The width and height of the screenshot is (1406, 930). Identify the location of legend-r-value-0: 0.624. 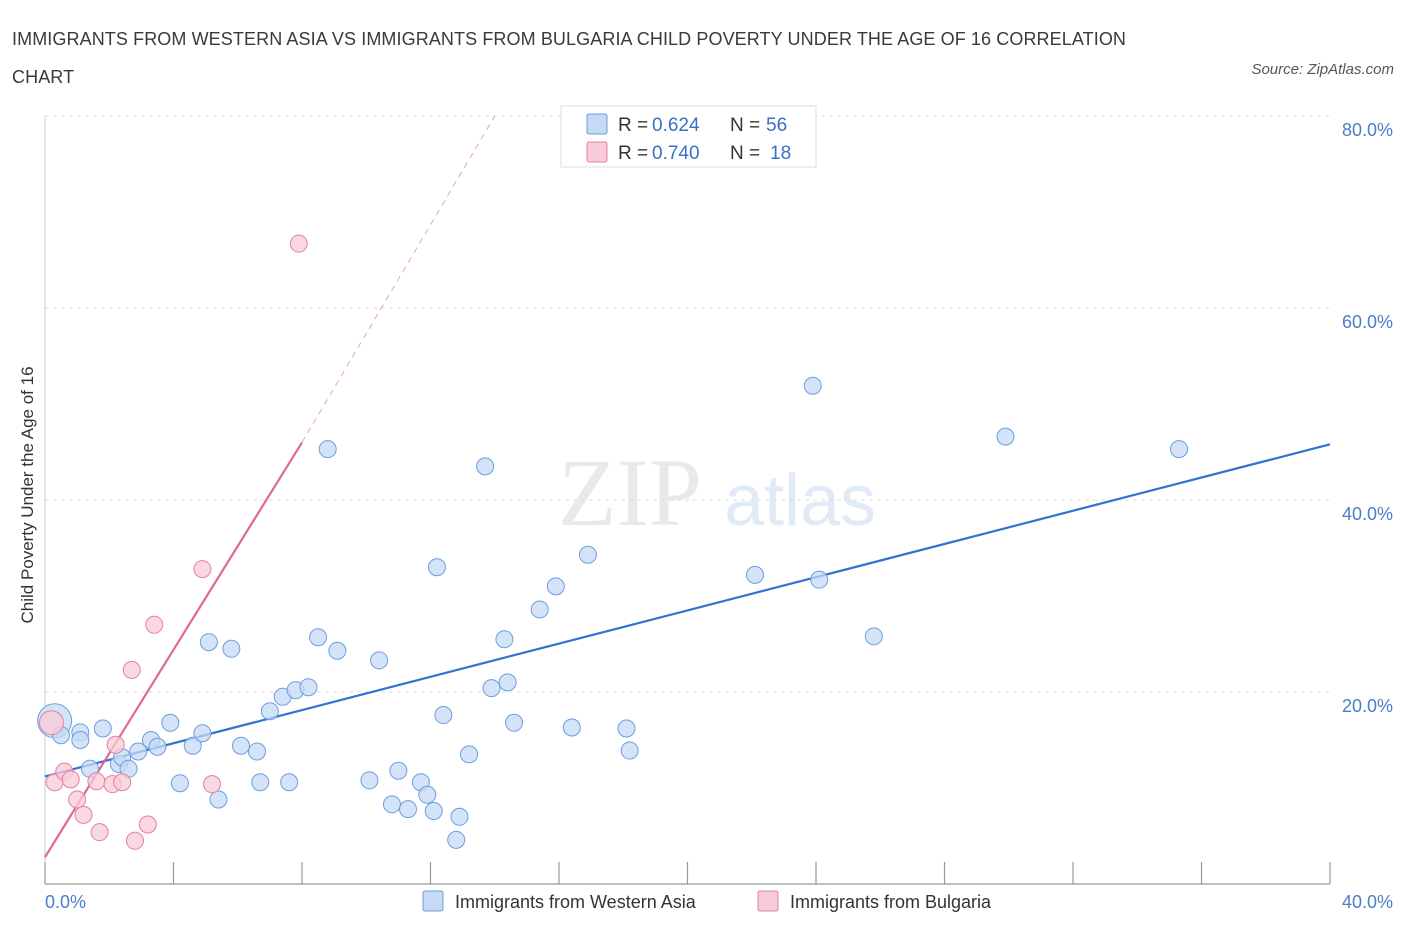
(676, 125).